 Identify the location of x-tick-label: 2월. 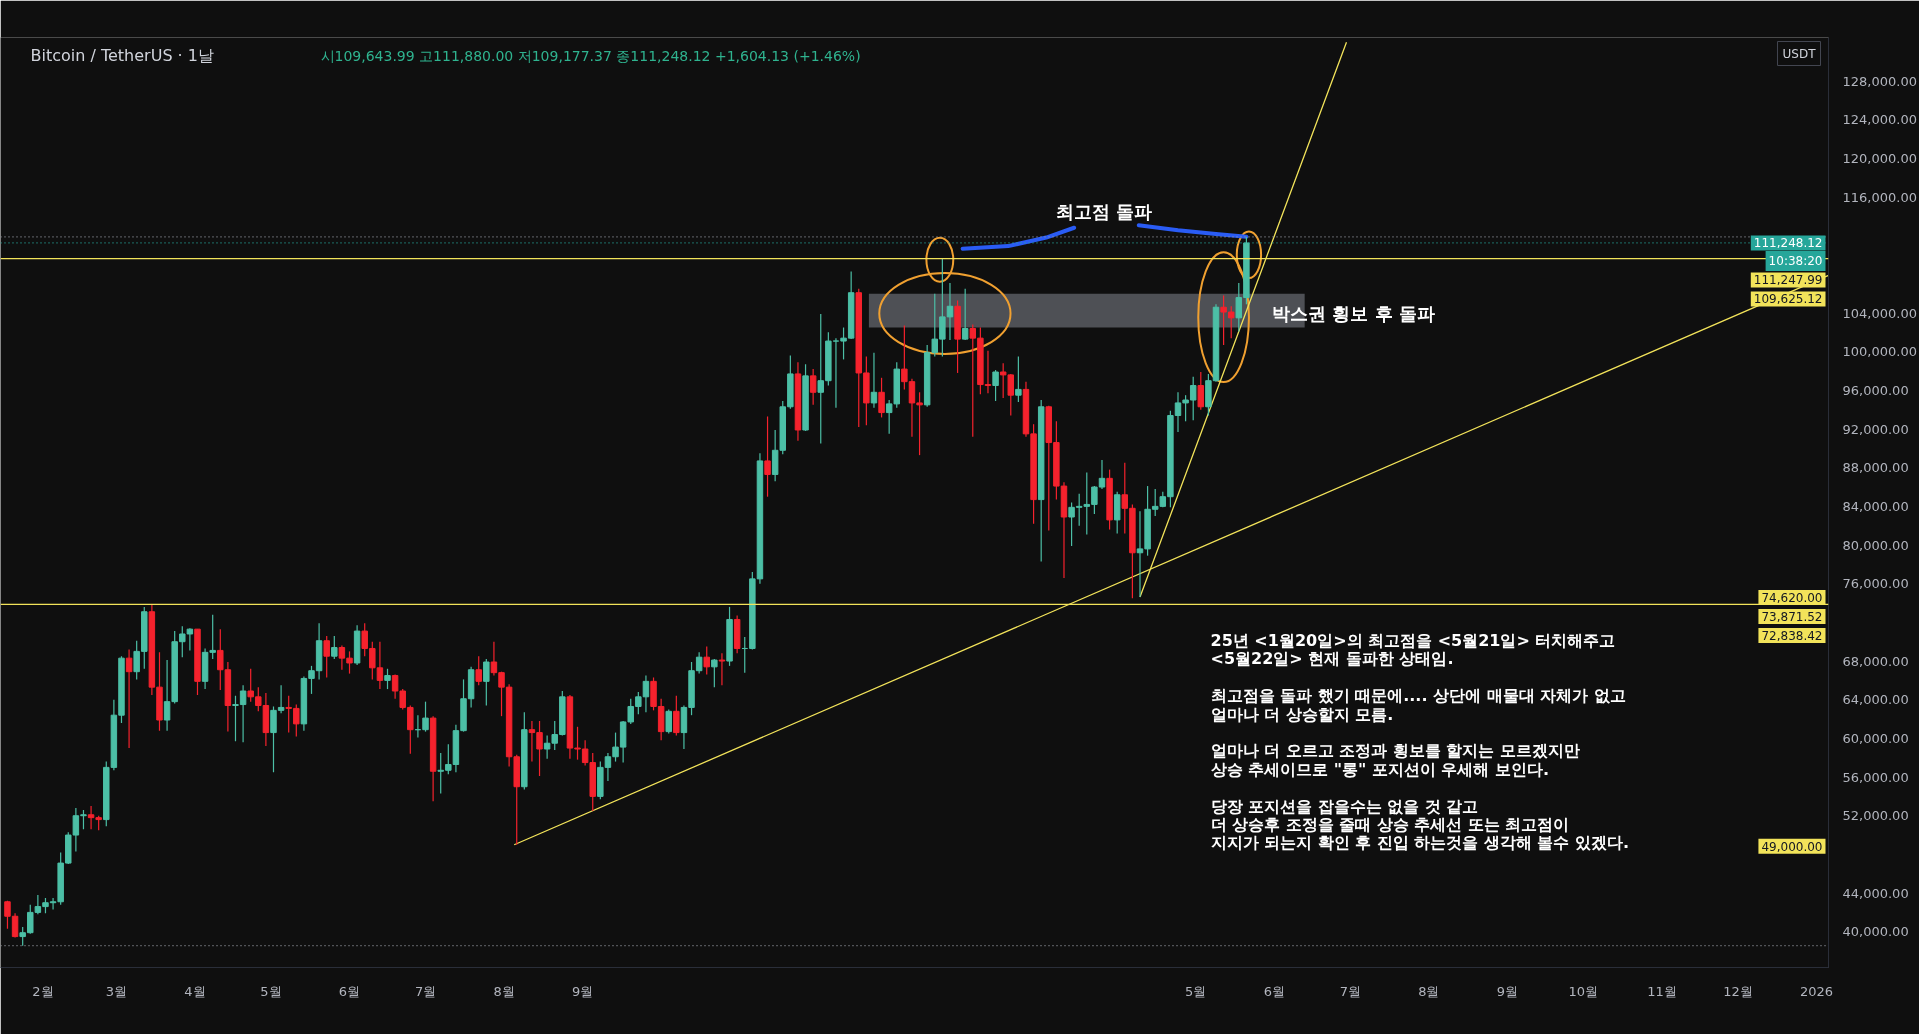
(43, 991).